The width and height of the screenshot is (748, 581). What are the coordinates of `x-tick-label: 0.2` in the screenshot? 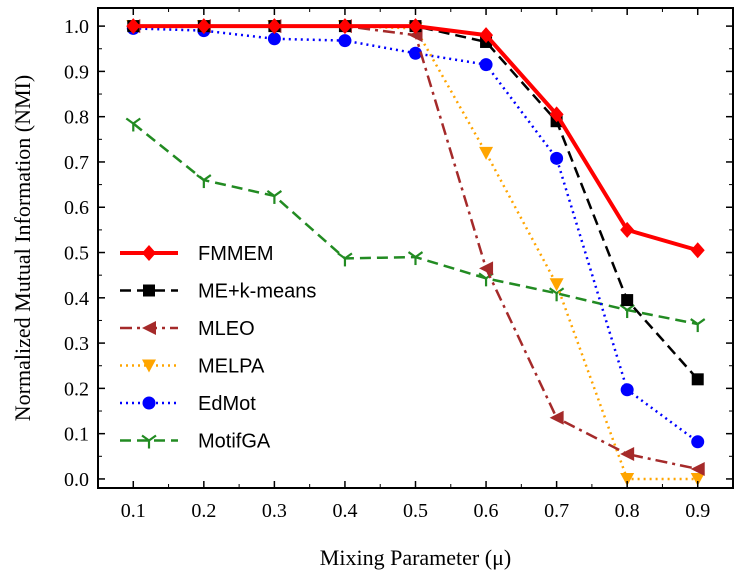 It's located at (203, 511).